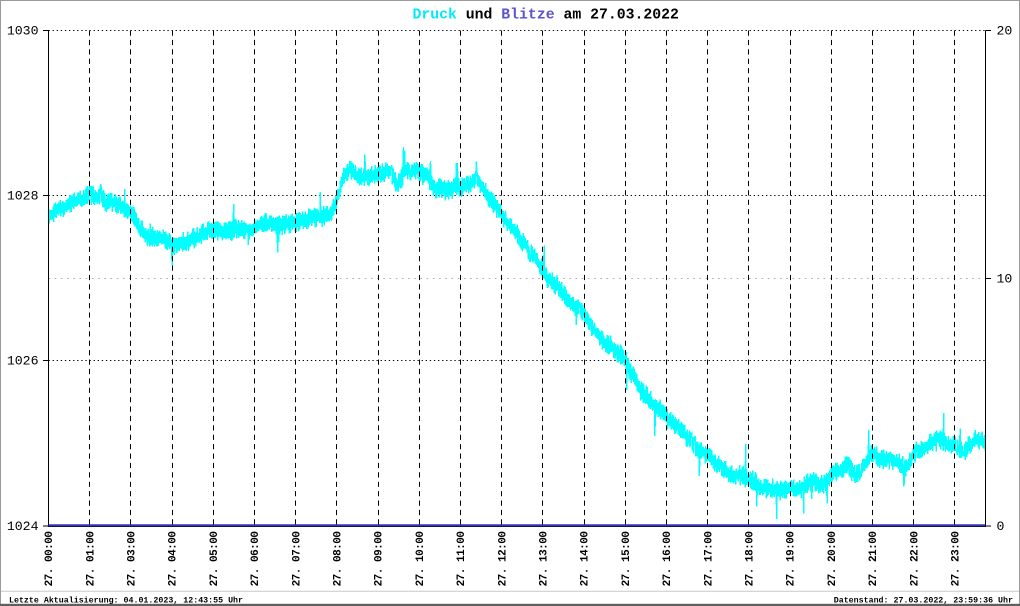  Describe the element at coordinates (256, 559) in the screenshot. I see `svg-text: 27. 06:00` at that location.